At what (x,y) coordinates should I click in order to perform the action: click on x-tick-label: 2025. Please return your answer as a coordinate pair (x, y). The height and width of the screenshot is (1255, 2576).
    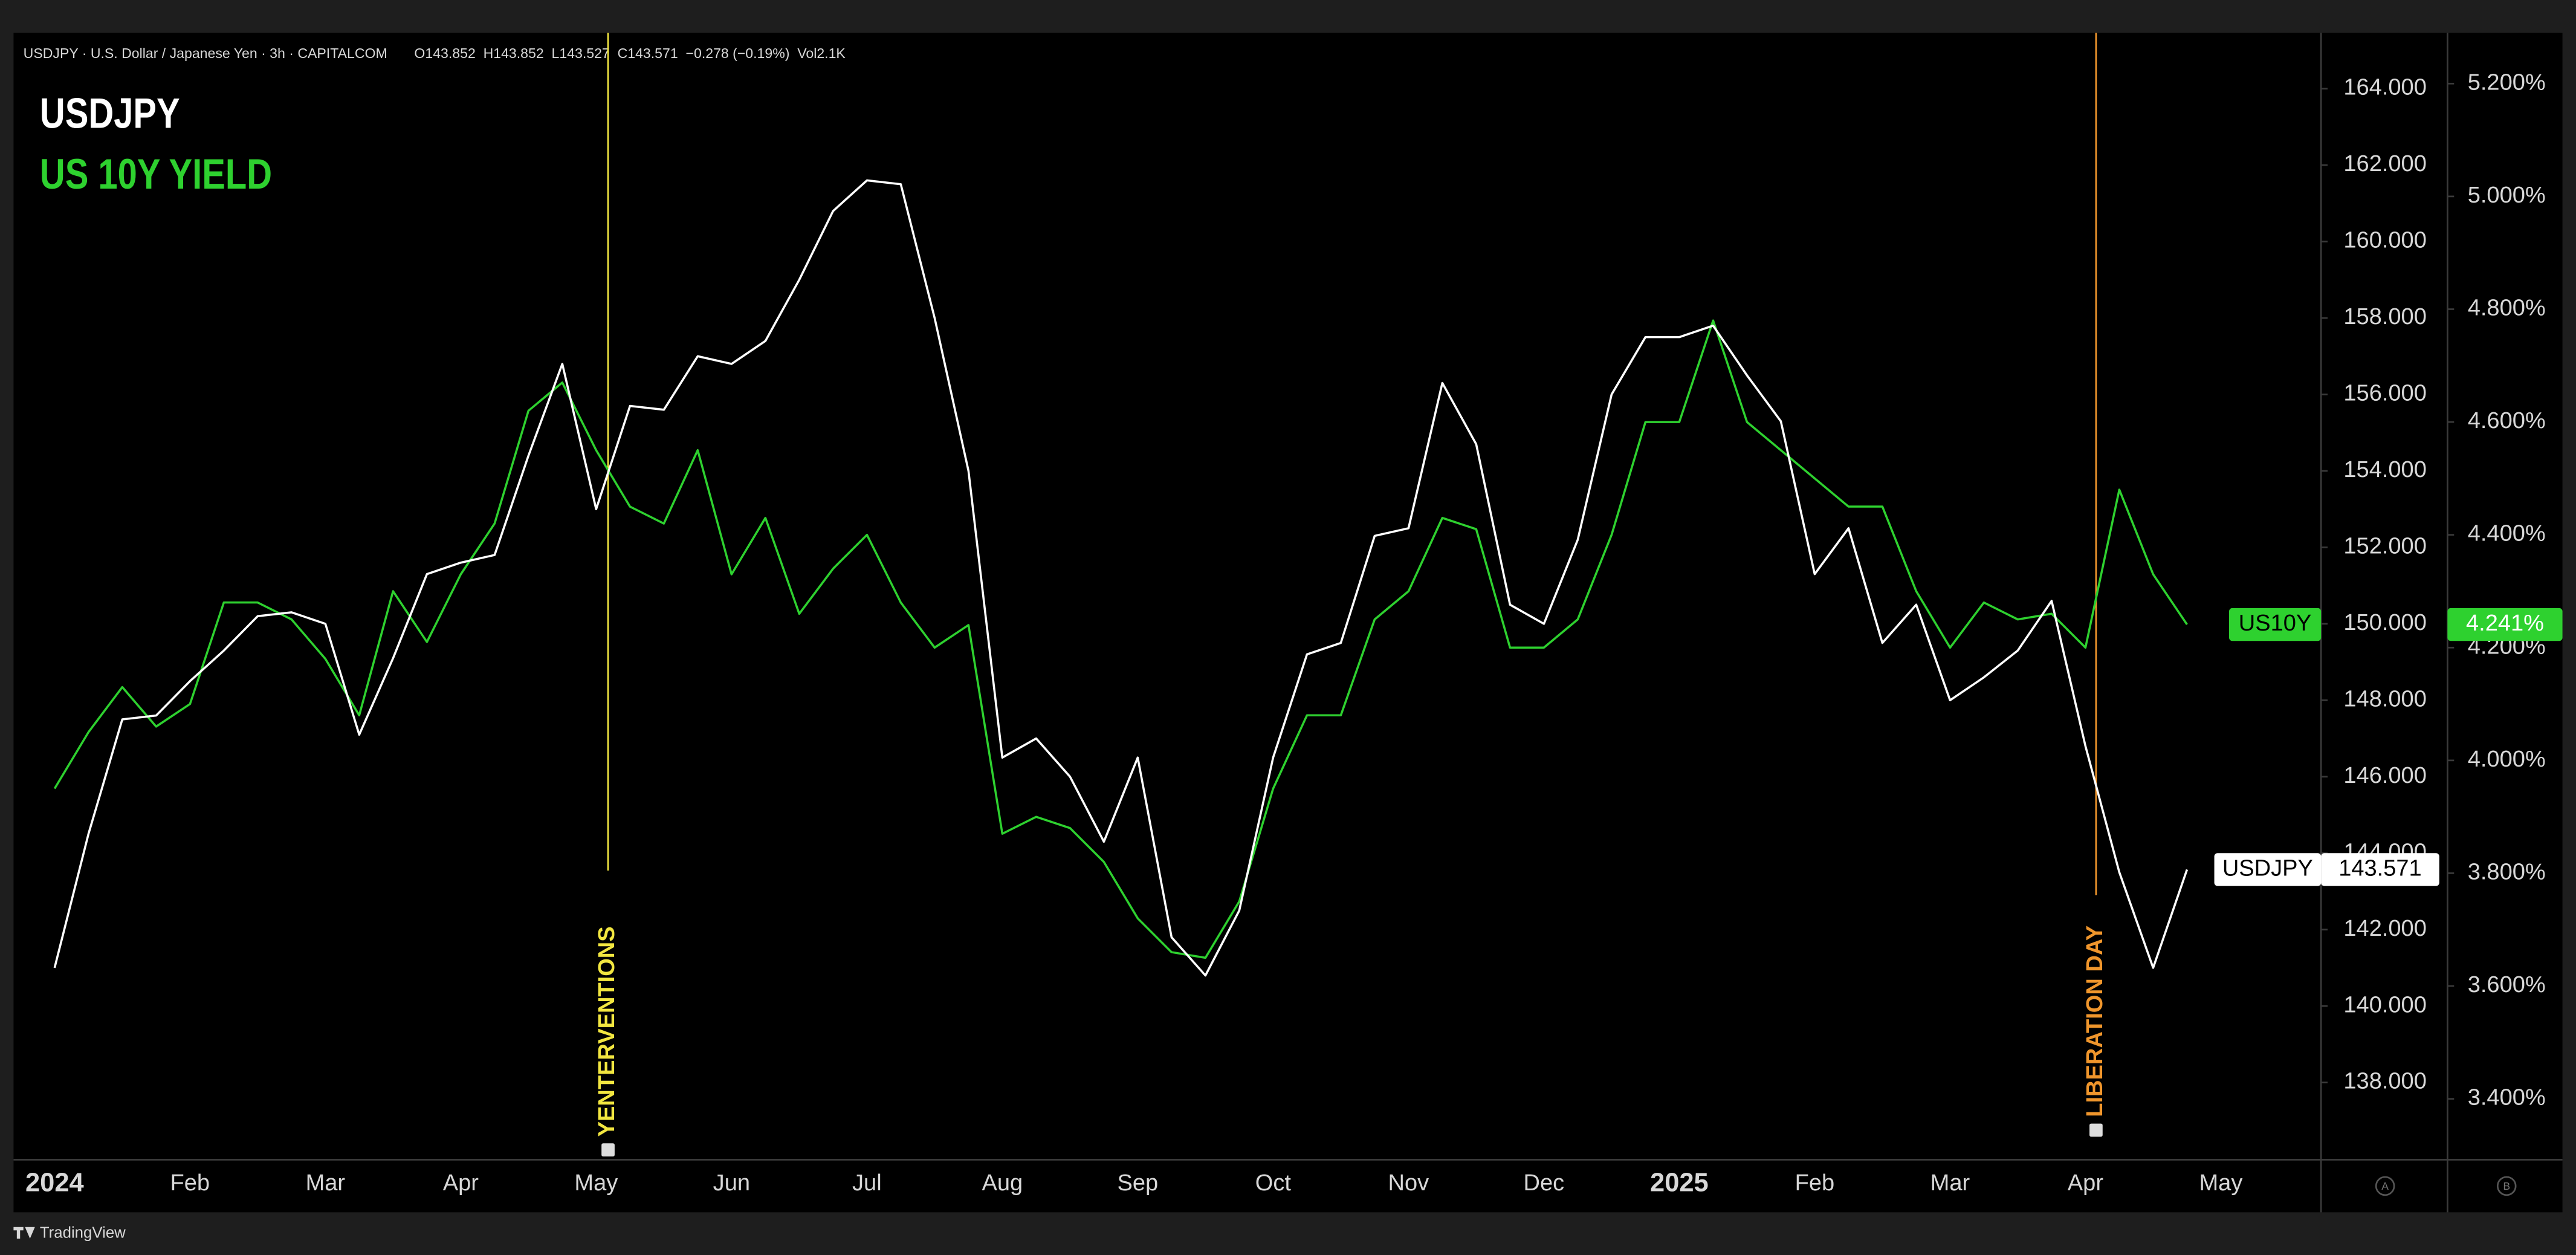
    Looking at the image, I should click on (1679, 1183).